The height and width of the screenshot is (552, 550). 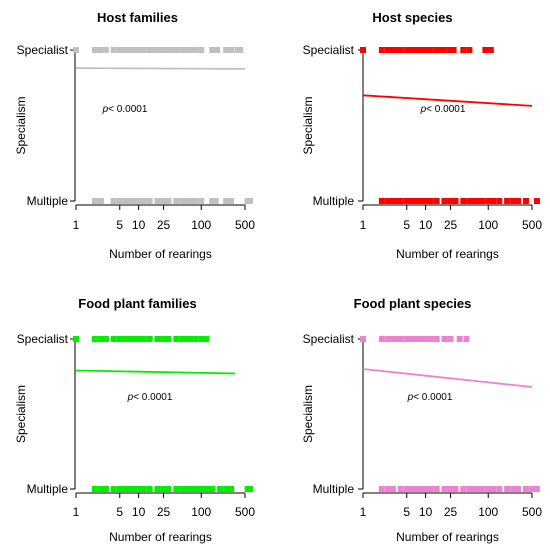 I want to click on x-tick-label: 5, so click(x=119, y=225).